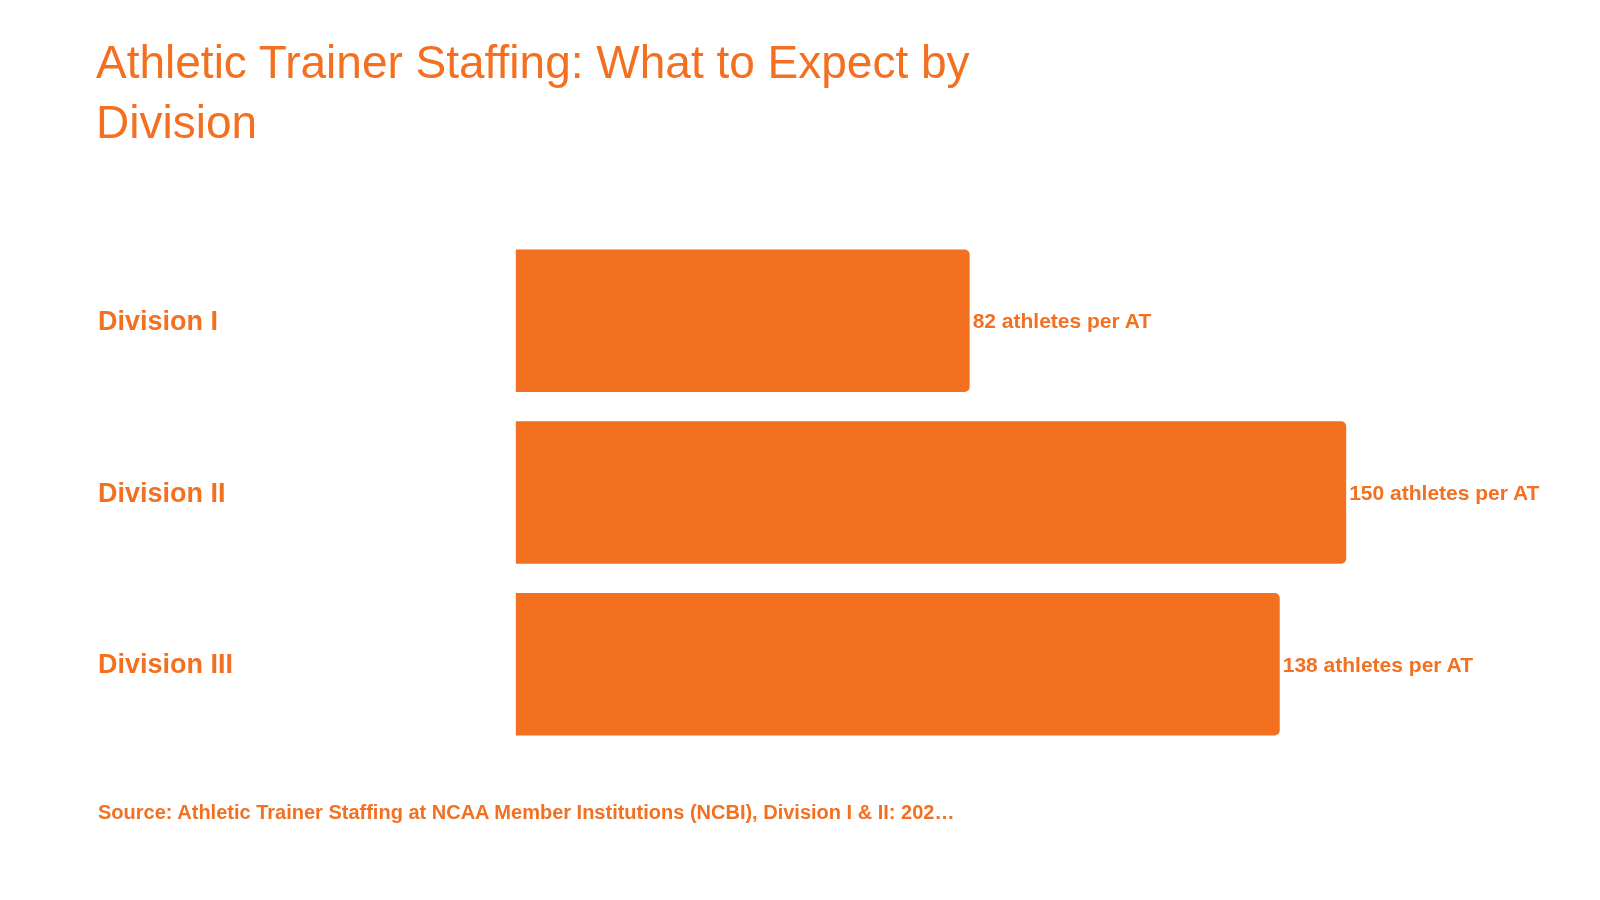 The width and height of the screenshot is (1600, 900). Describe the element at coordinates (158, 321) in the screenshot. I see `y-tick-label: Division I` at that location.